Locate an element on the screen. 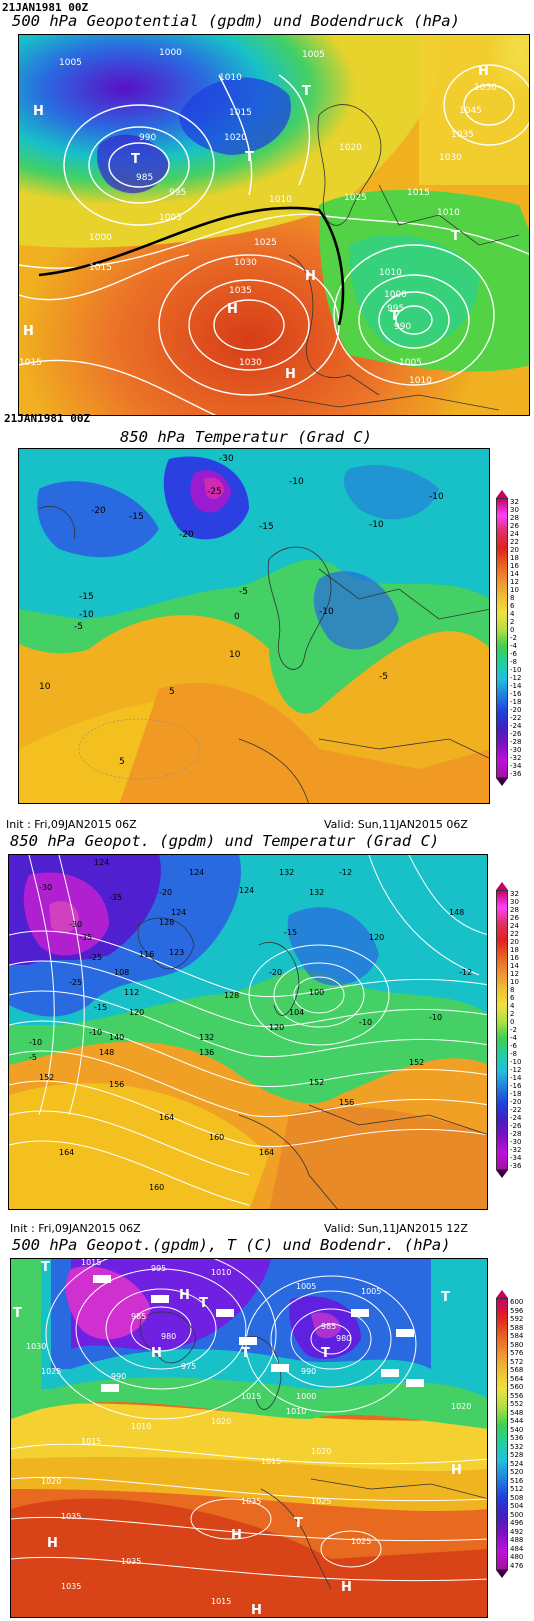 Image resolution: width=534 pixels, height=1621 pixels. colorbar-label: -8 is located at coordinates (513, 662).